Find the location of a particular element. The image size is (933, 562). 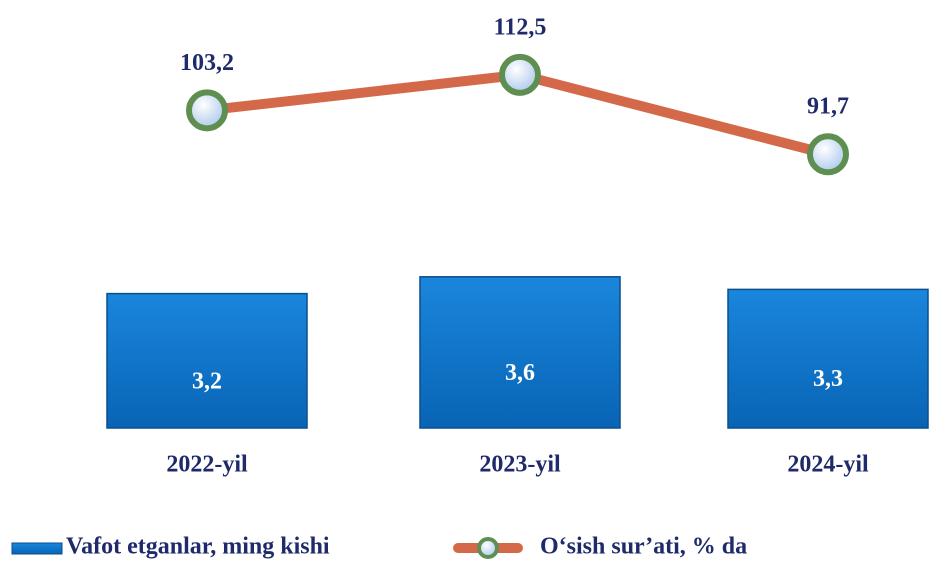

x-tick-label: 2022-yil is located at coordinates (207, 465).